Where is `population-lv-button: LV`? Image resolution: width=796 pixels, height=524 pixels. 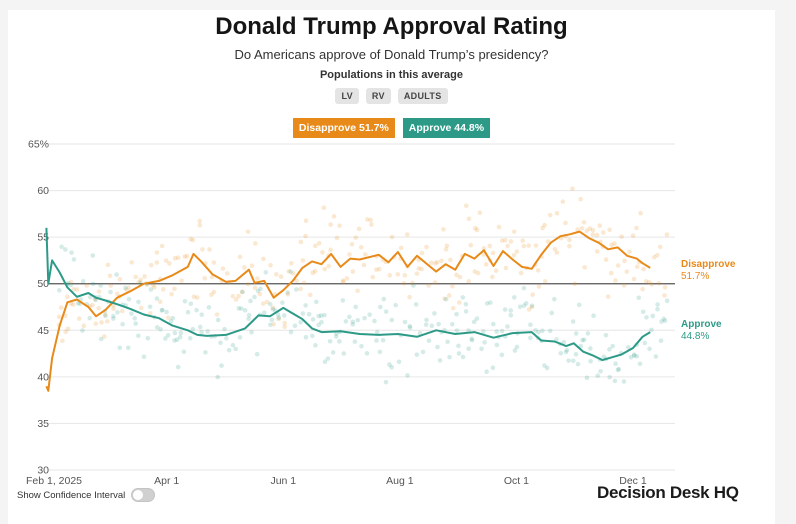
population-lv-button: LV is located at coordinates (347, 96).